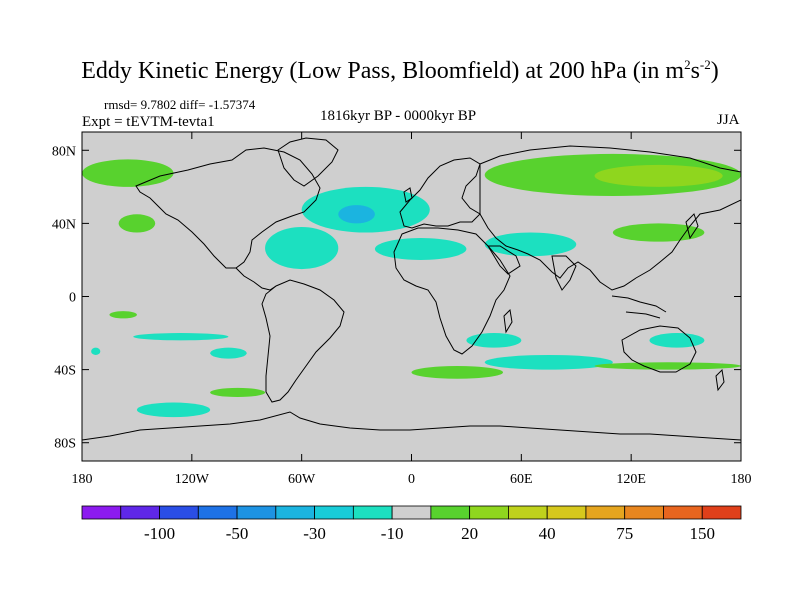  I want to click on y-tick-label: 40S, so click(65, 371).